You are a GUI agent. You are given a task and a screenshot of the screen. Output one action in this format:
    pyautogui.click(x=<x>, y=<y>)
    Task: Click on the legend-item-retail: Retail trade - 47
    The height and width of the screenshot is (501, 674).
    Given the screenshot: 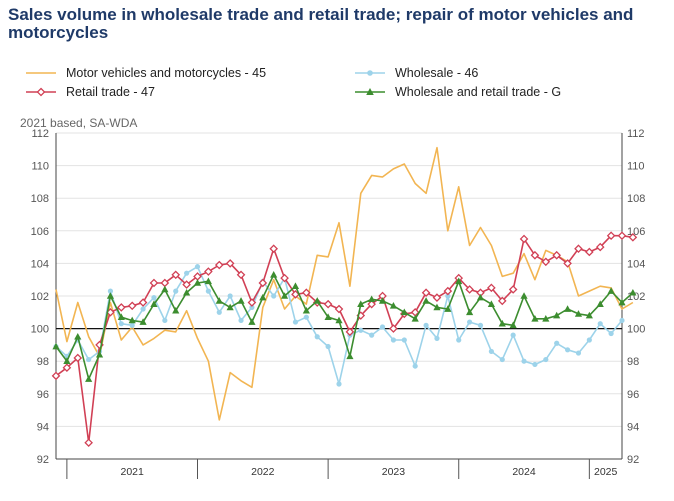 What is the action you would take?
    pyautogui.click(x=90, y=92)
    